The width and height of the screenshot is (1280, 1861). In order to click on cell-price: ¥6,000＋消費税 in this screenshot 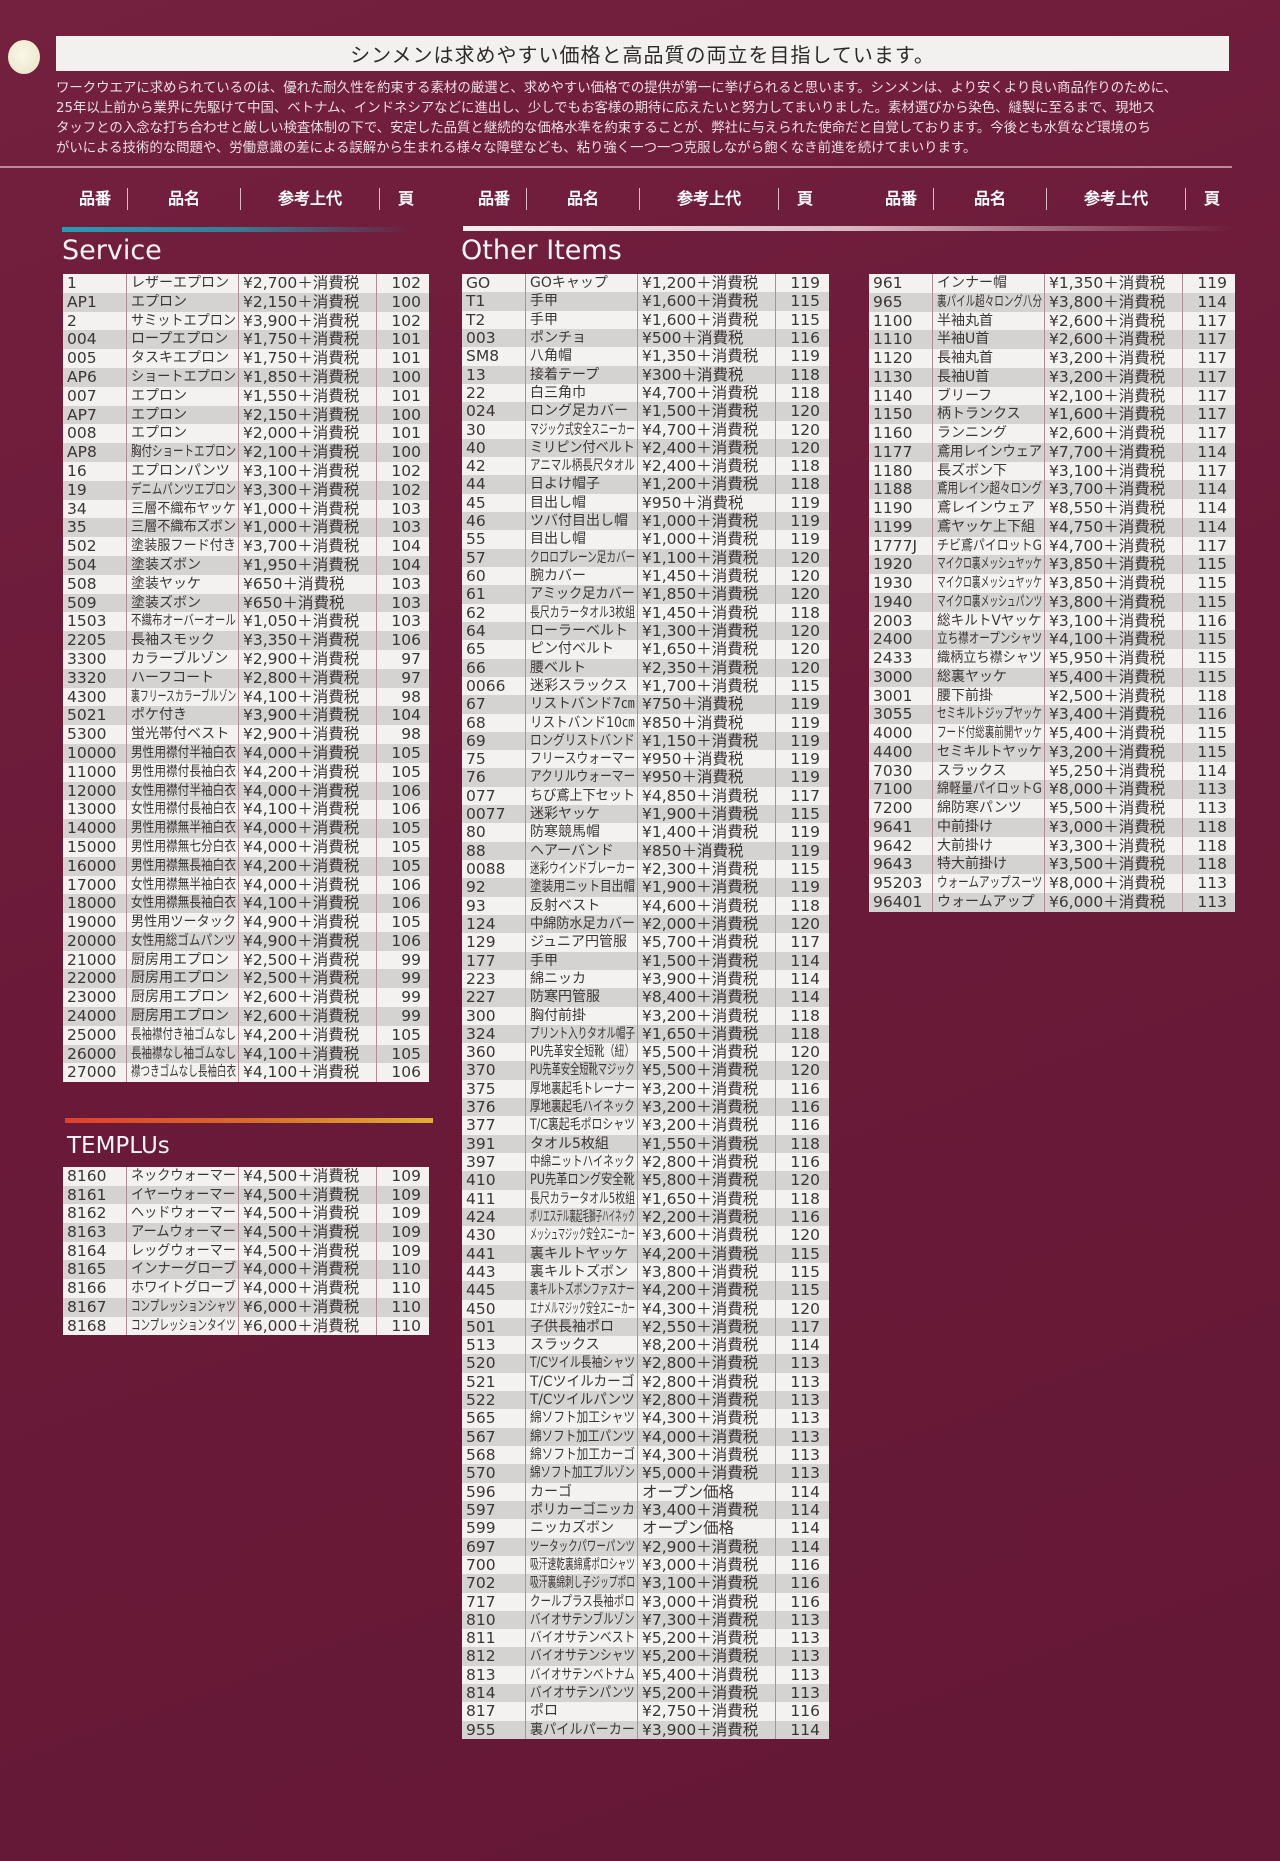, I will do `click(308, 1326)`.